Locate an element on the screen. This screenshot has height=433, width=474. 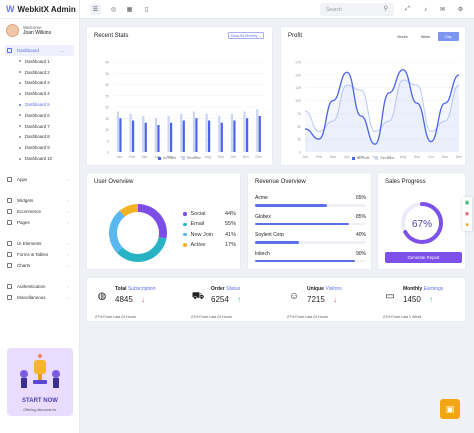
x-tick-label: Dec is located at coordinates (459, 157).